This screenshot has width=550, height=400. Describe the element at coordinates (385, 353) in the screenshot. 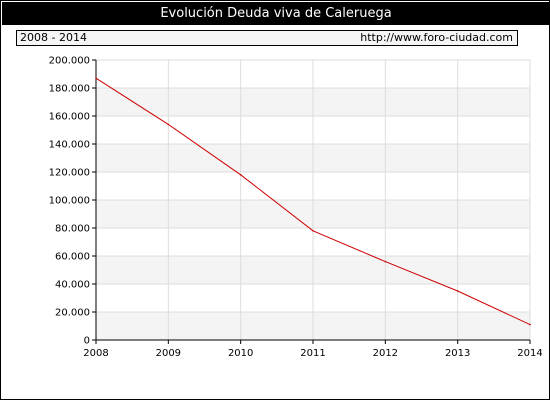

I see `x-tick-label: 2012` at that location.